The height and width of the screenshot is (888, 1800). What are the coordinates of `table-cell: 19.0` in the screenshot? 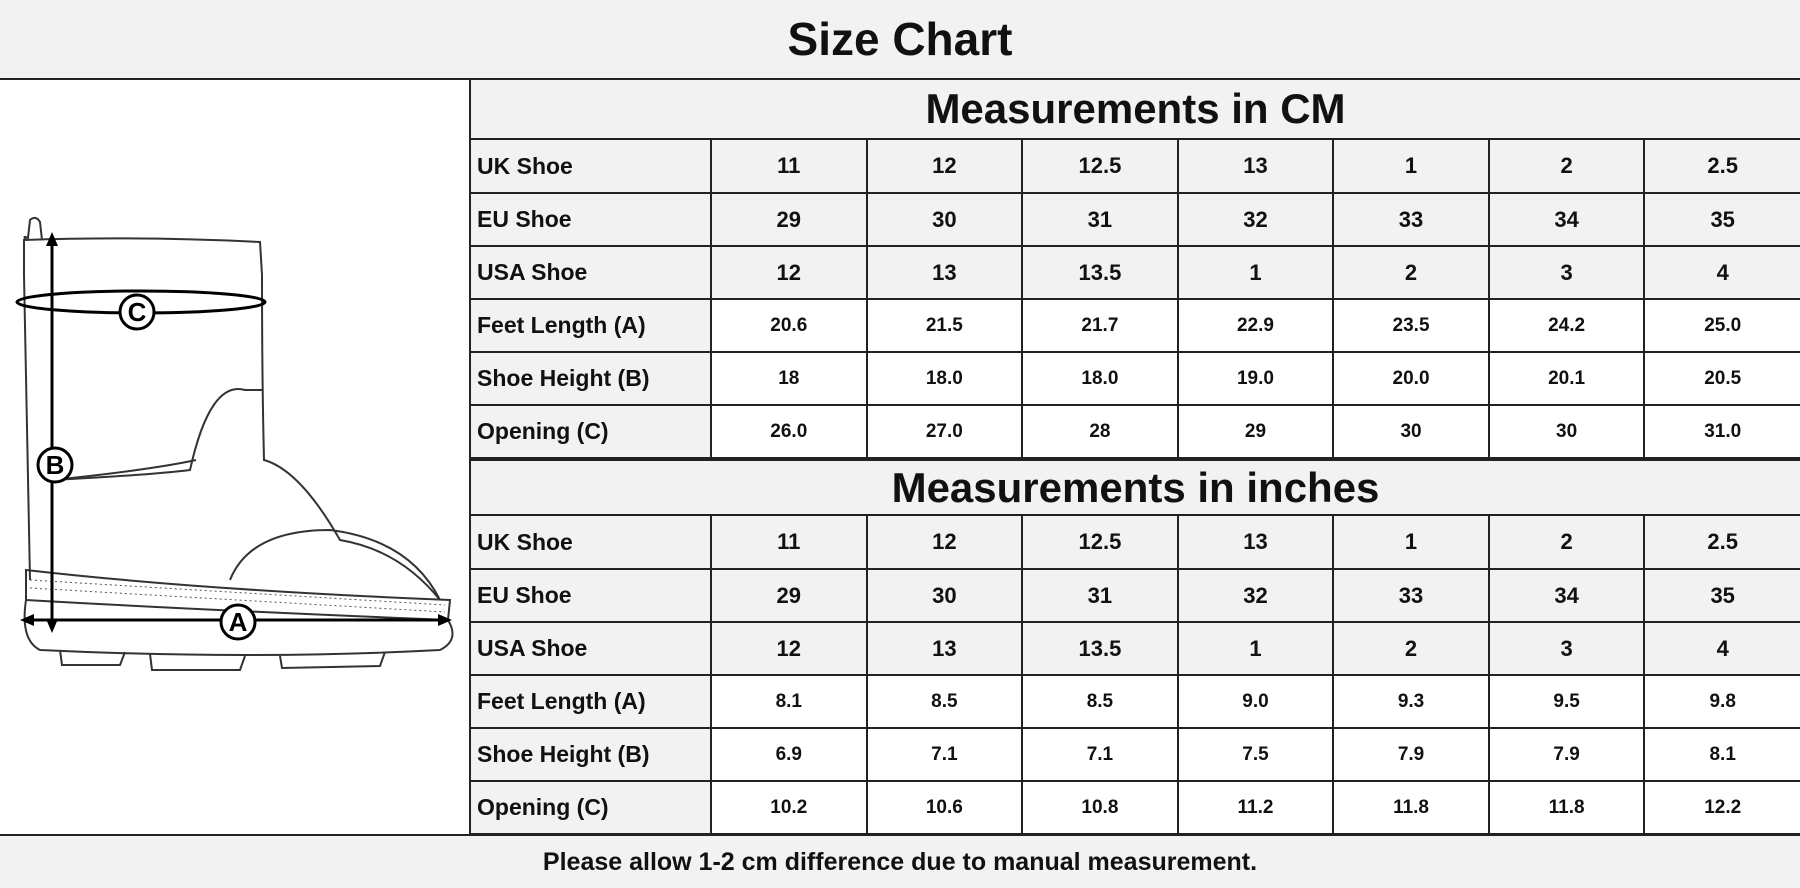 It's located at (1255, 378).